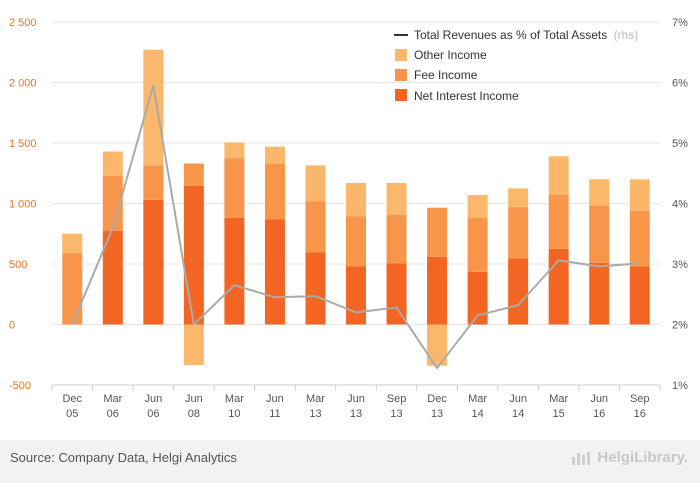 The width and height of the screenshot is (700, 483). I want to click on legend-label-other-income: Other Income, so click(450, 55).